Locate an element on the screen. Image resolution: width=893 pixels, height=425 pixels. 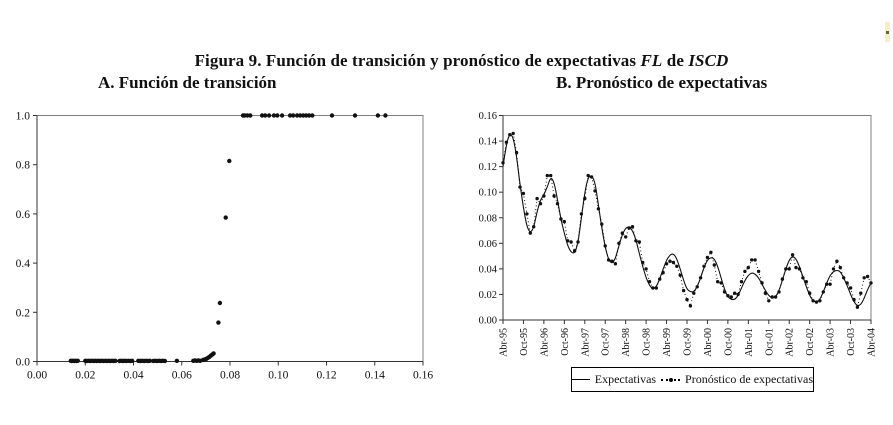
x-axis-tick-label: Oct-97 is located at coordinates (606, 342).